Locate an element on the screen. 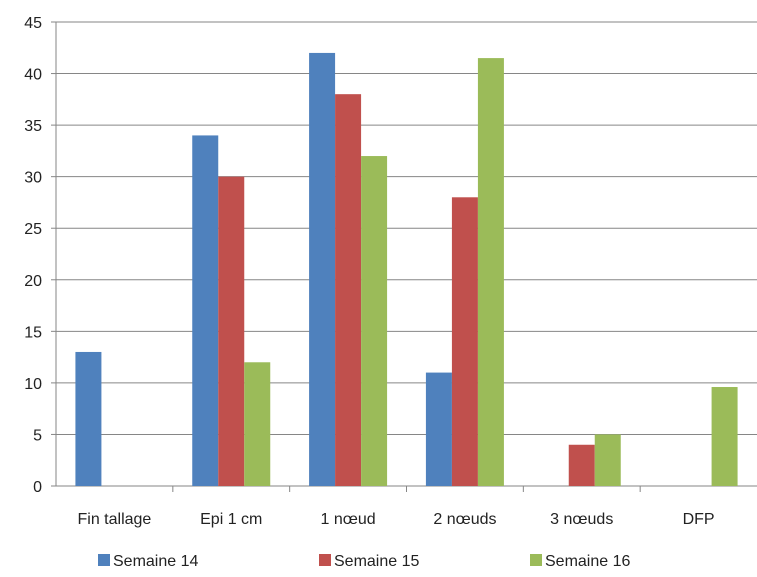 Image resolution: width=757 pixels, height=577 pixels. y-tick-label: 0 is located at coordinates (37, 487).